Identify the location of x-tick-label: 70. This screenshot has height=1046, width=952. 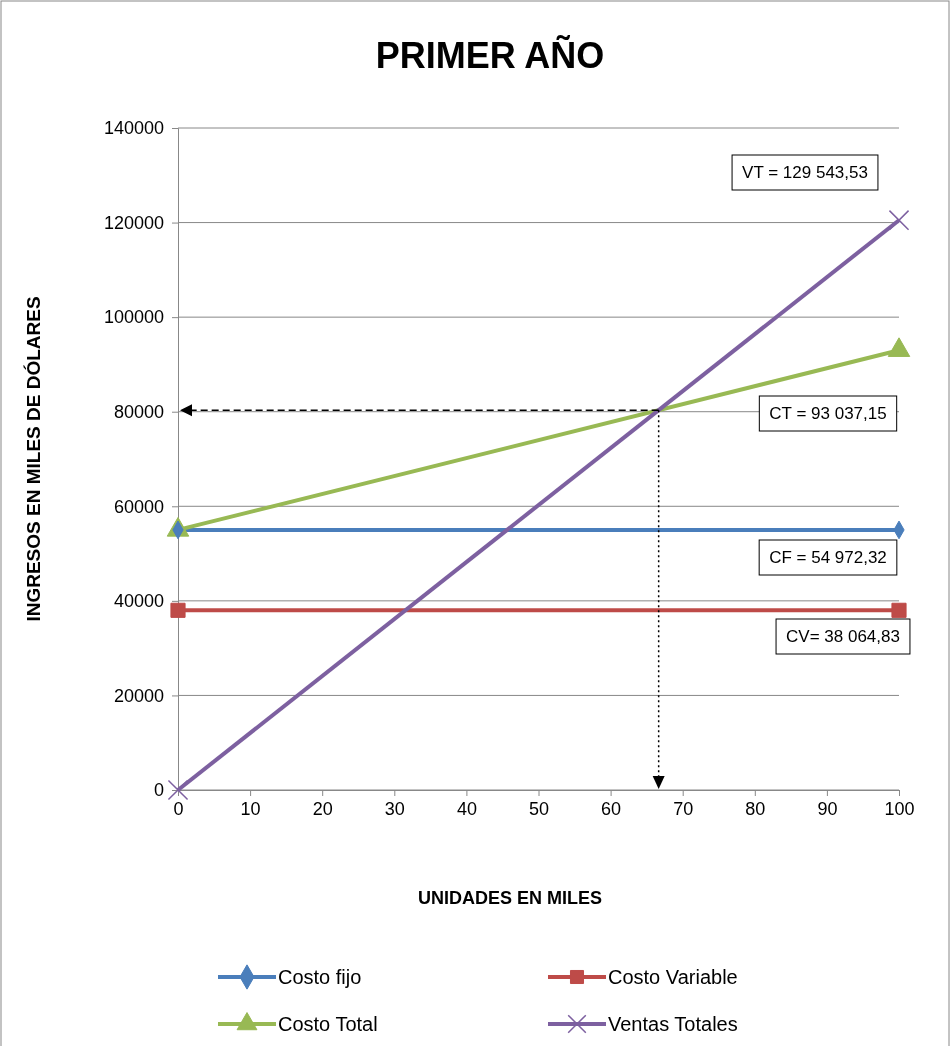
(683, 808).